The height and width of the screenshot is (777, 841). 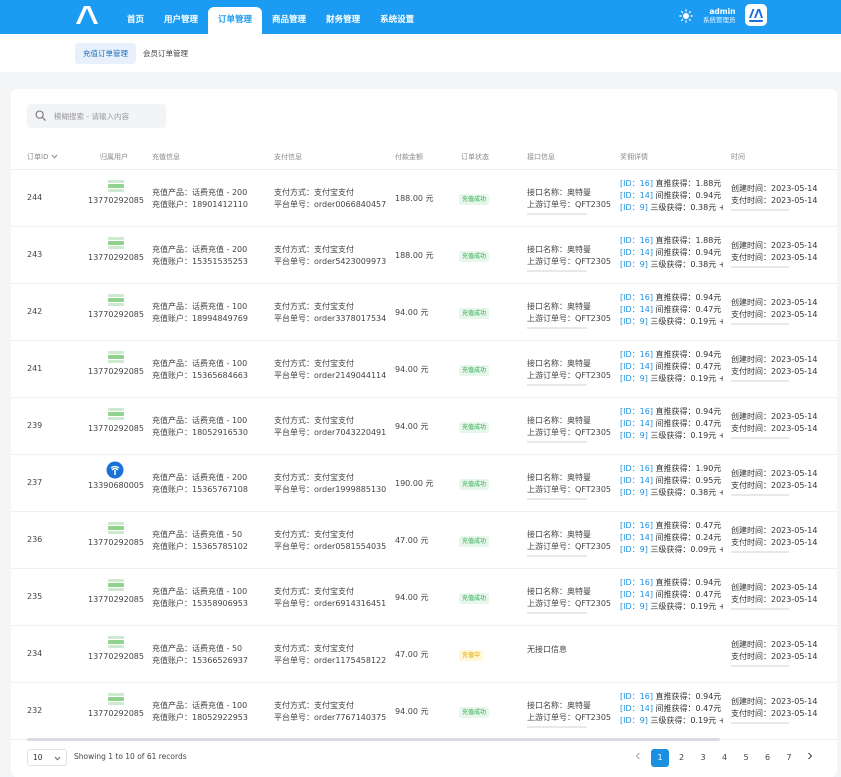 I want to click on sort-chevron-down-icon, so click(x=54, y=156).